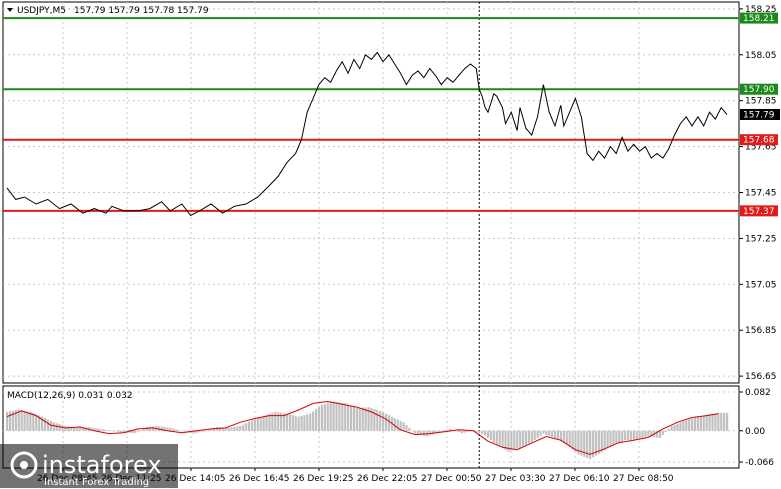 Image resolution: width=781 pixels, height=489 pixels. What do you see at coordinates (761, 148) in the screenshot?
I see `price-tick-label: 157.65` at bounding box center [761, 148].